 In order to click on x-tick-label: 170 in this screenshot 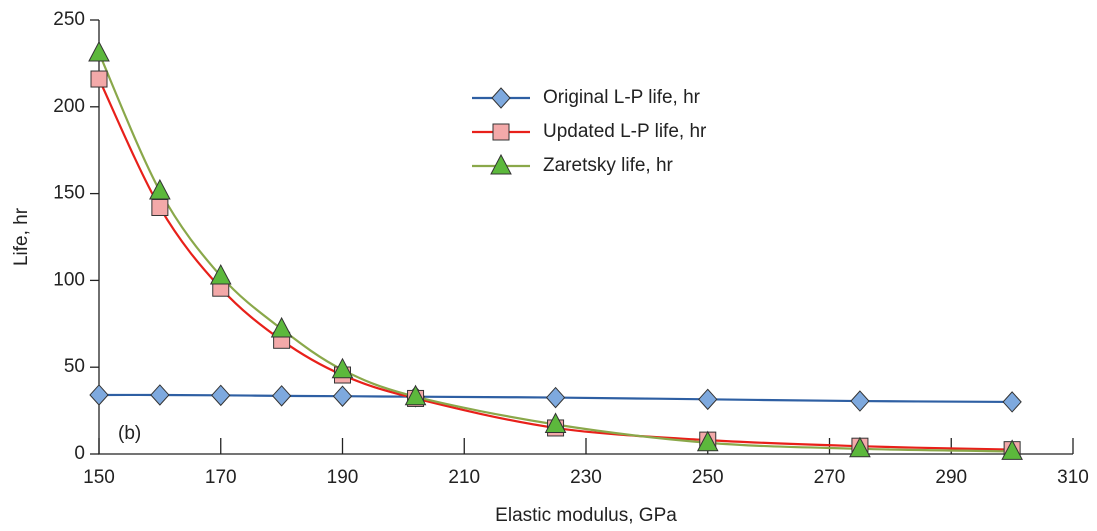, I will do `click(221, 477)`.